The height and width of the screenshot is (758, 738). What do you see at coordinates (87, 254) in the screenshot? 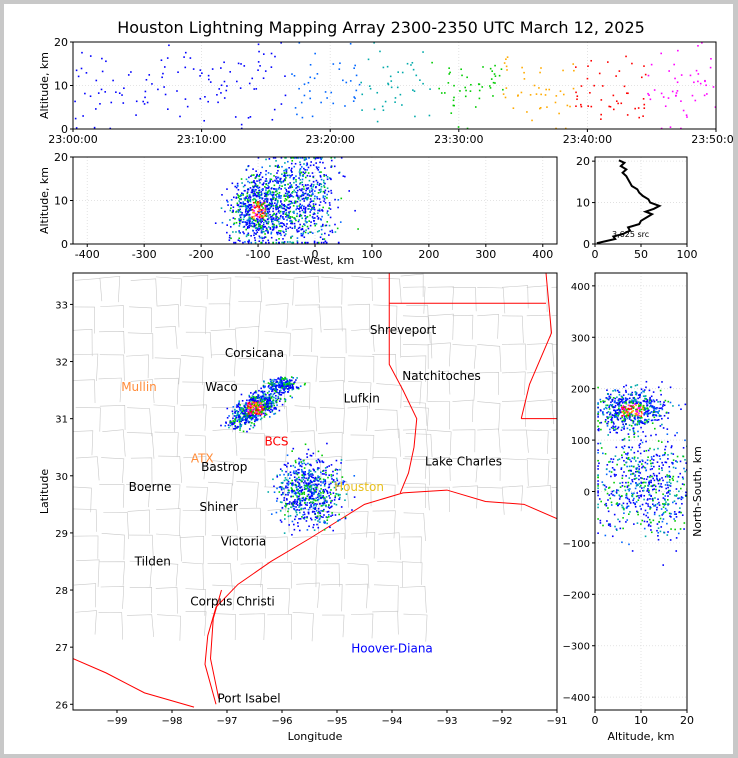
I see `ew-tick-label: -400` at bounding box center [87, 254].